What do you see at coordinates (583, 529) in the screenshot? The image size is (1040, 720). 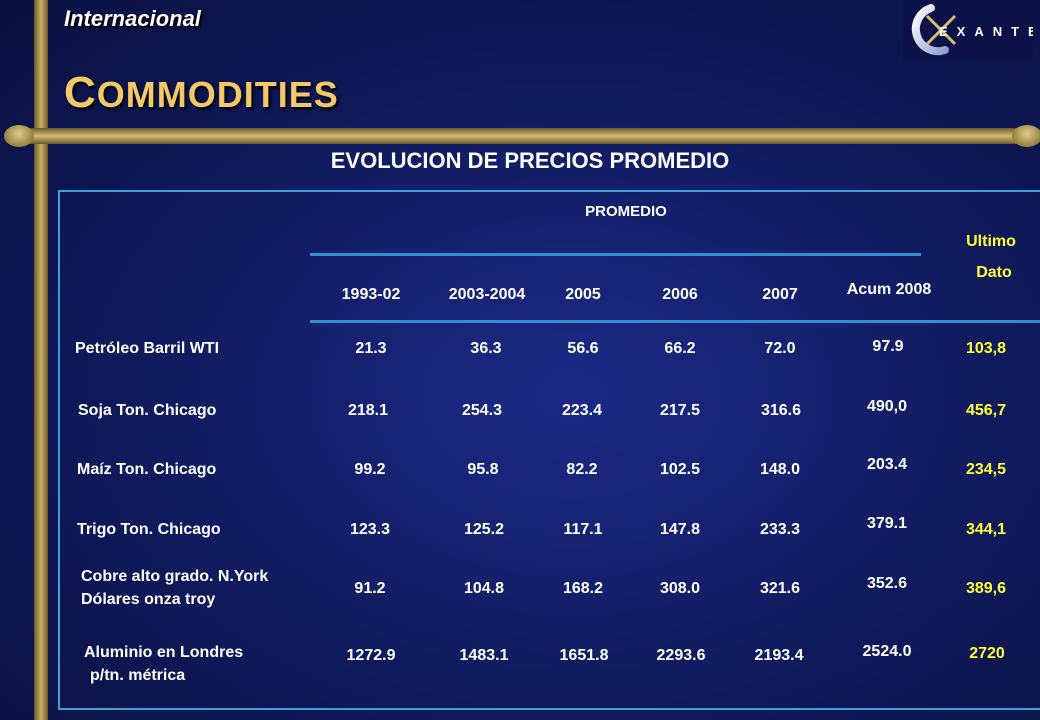 I see `cell-value: 117.1` at bounding box center [583, 529].